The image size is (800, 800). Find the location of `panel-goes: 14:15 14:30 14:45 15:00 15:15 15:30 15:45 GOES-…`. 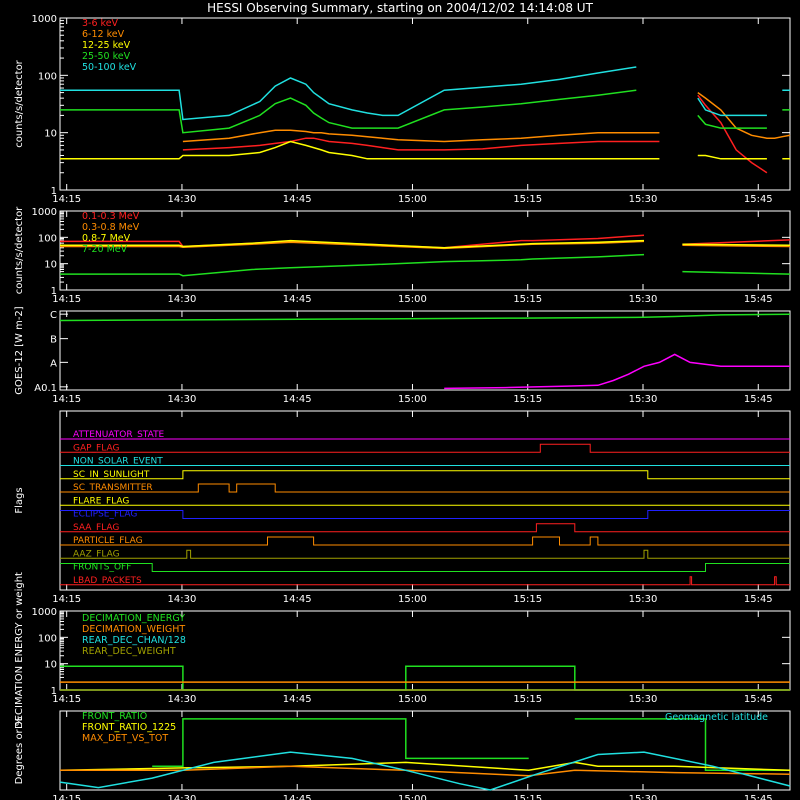

panel-goes: 14:15 14:30 14:45 15:00 15:15 15:30 15:45 GOES-… is located at coordinates (402, 355).